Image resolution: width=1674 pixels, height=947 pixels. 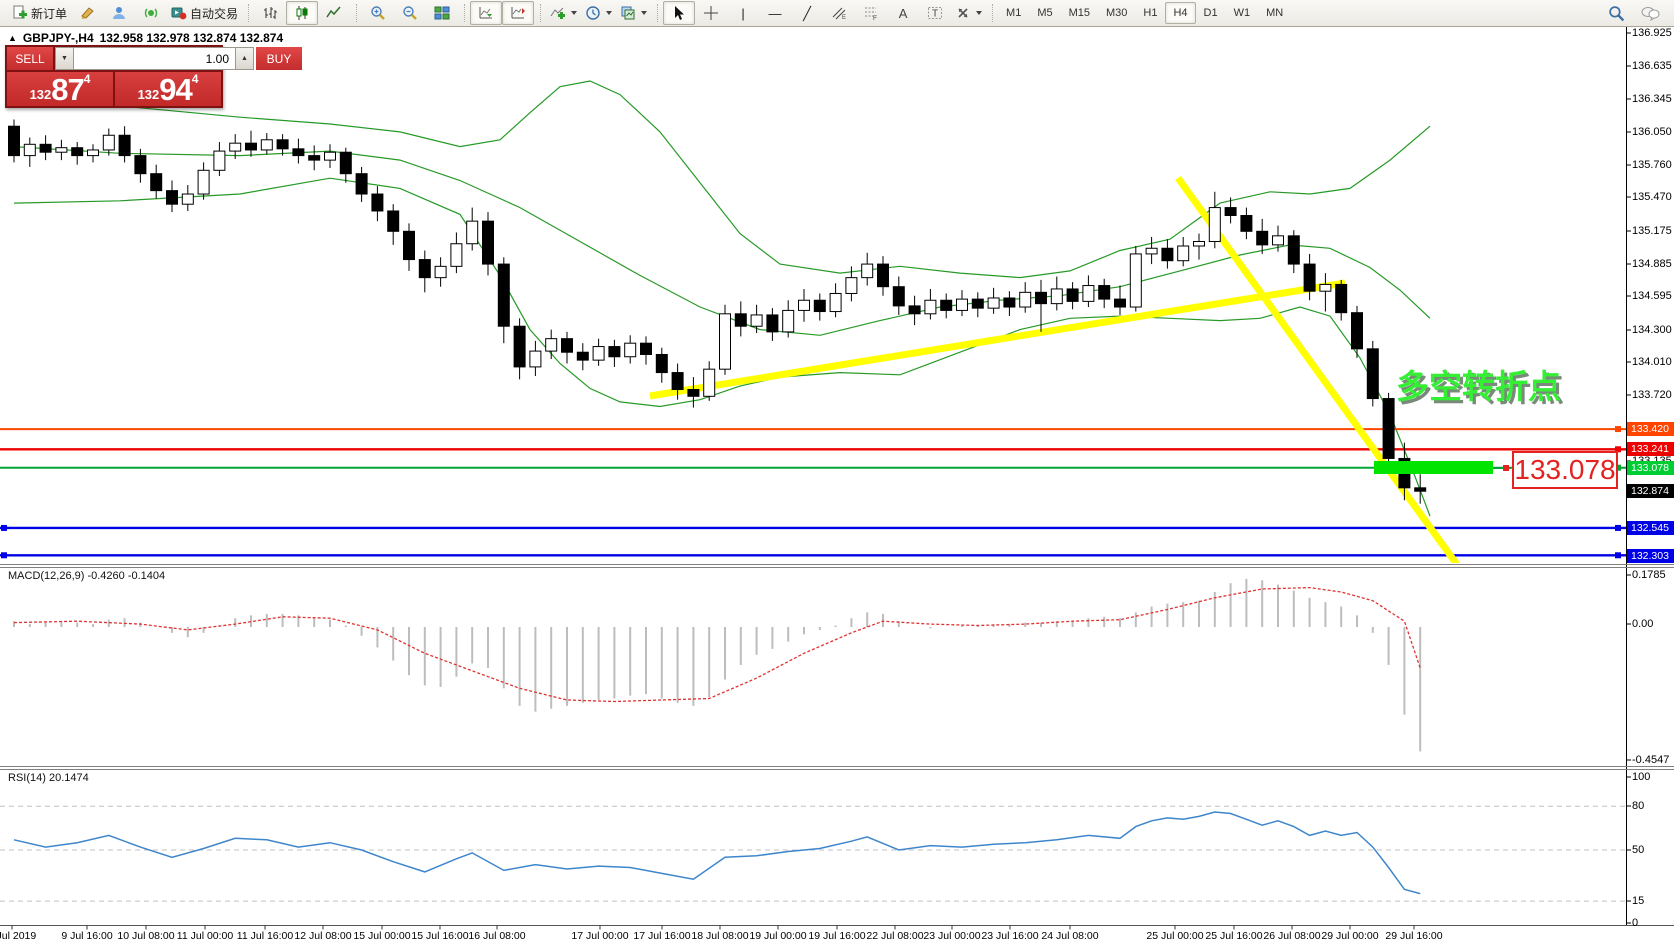 What do you see at coordinates (204, 13) in the screenshot?
I see `autotrading-button: 自动交易` at bounding box center [204, 13].